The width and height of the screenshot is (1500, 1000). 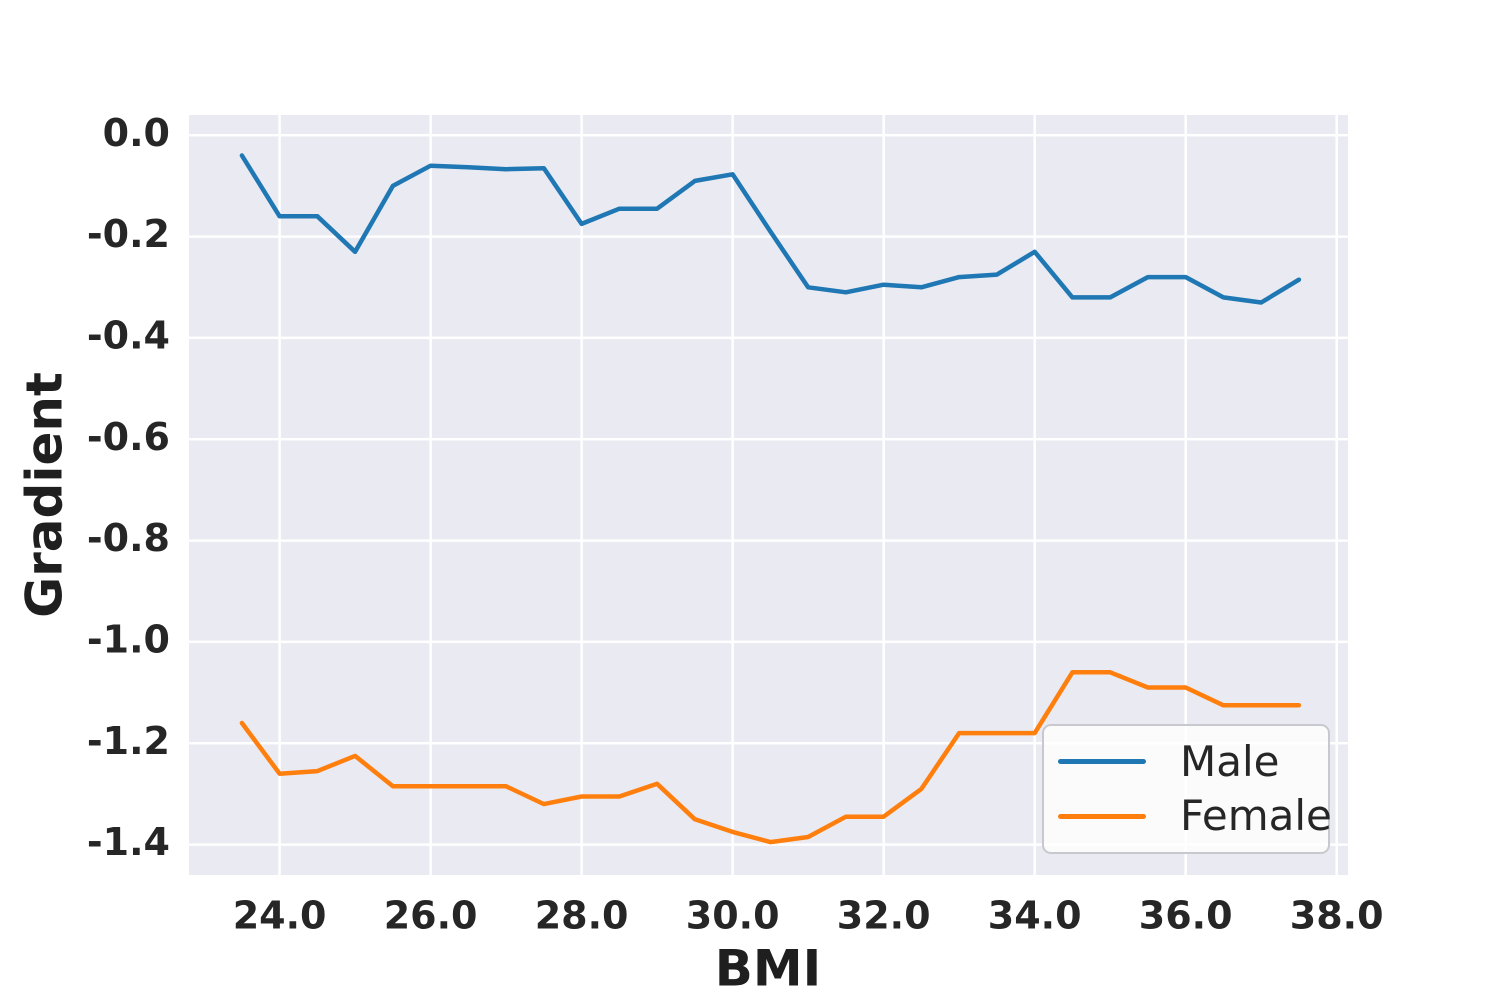 What do you see at coordinates (770, 229) in the screenshot?
I see `male-line` at bounding box center [770, 229].